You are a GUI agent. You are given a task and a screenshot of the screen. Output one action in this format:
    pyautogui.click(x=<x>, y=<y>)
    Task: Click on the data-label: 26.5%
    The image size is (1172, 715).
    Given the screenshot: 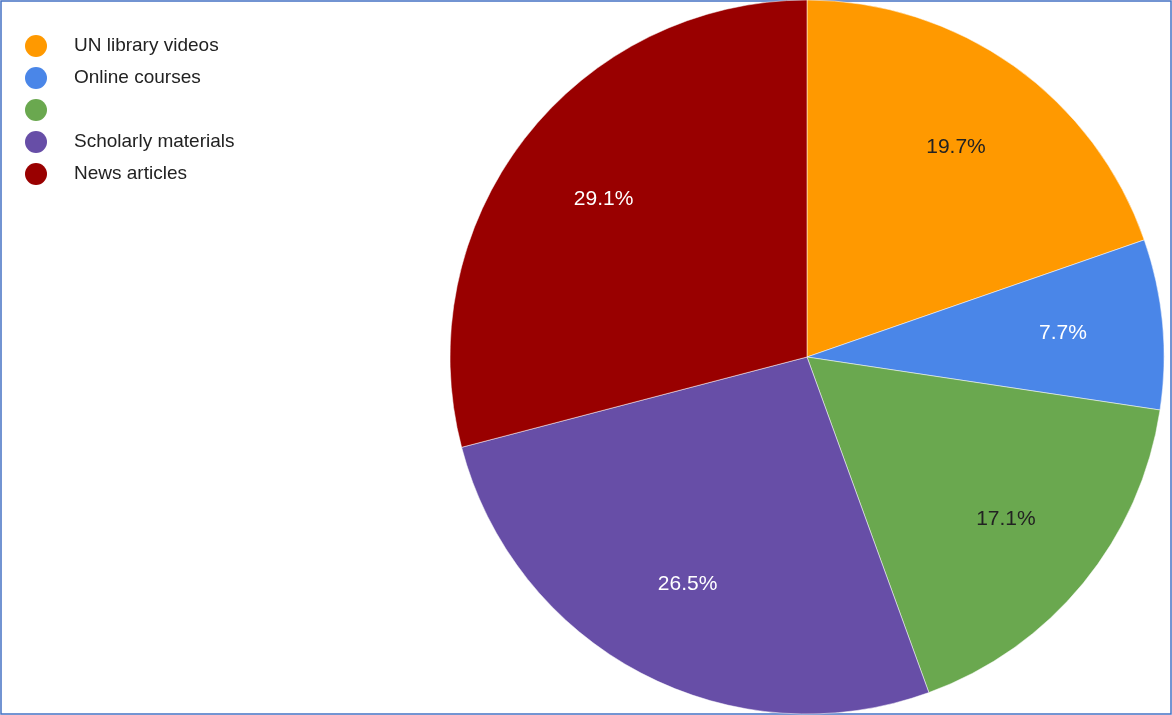 What is the action you would take?
    pyautogui.click(x=687, y=583)
    